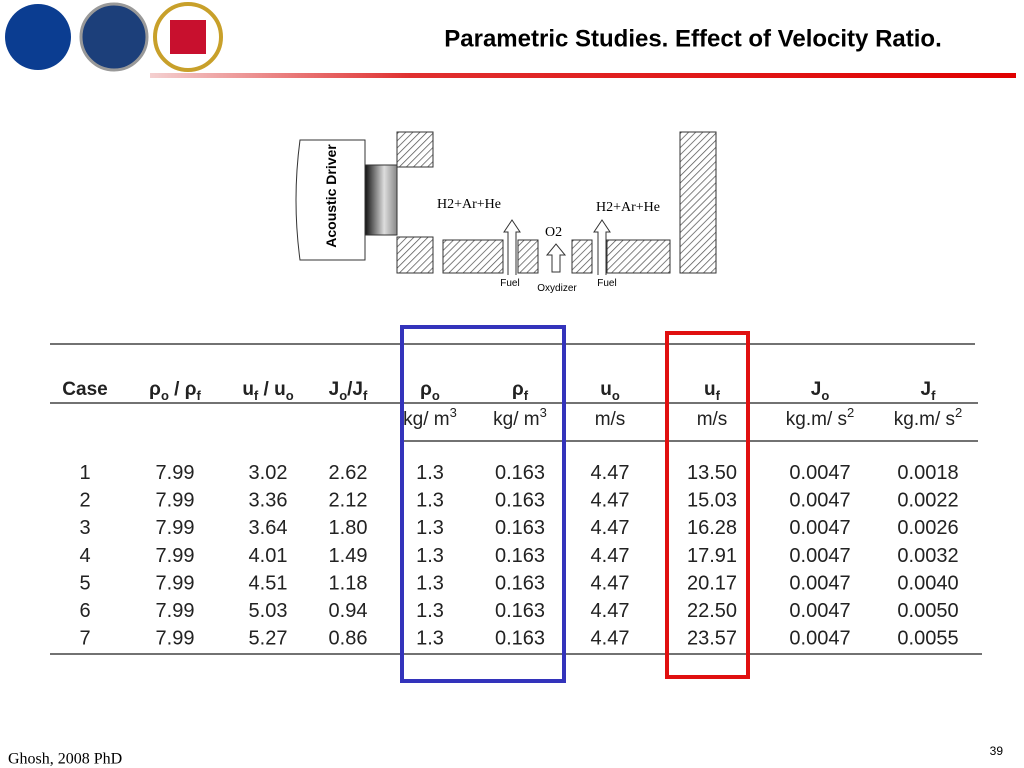 The image size is (1024, 768). I want to click on cell: 0.94, so click(348, 611).